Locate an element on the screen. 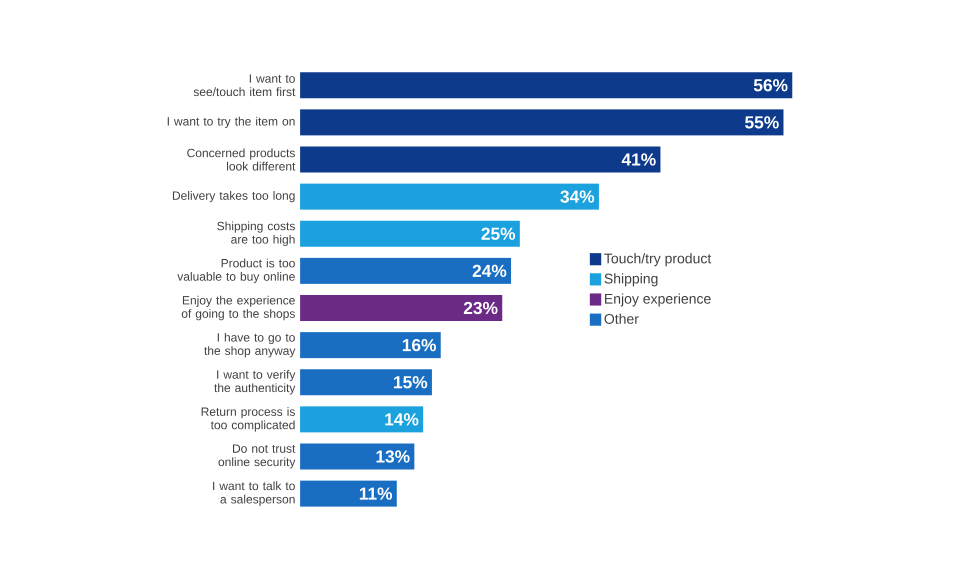 This screenshot has width=967, height=575. data-label: 23% is located at coordinates (481, 308).